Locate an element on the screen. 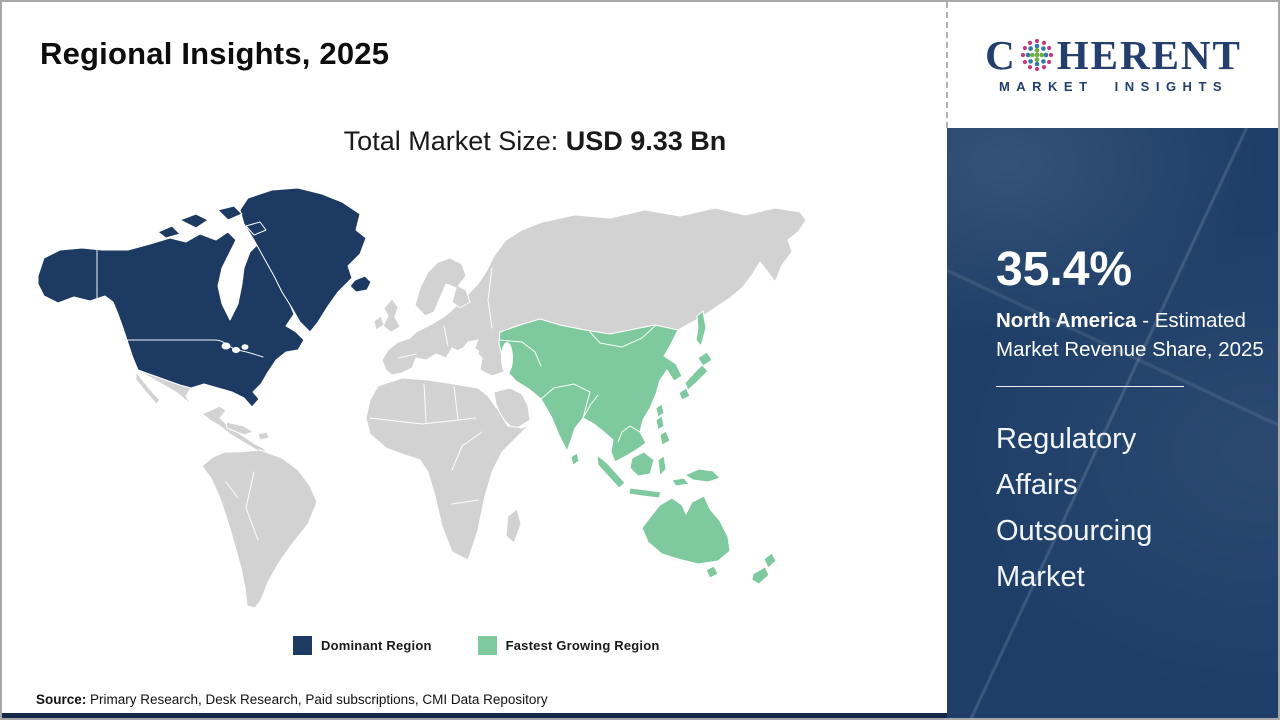  land-ireland is located at coordinates (379, 323).